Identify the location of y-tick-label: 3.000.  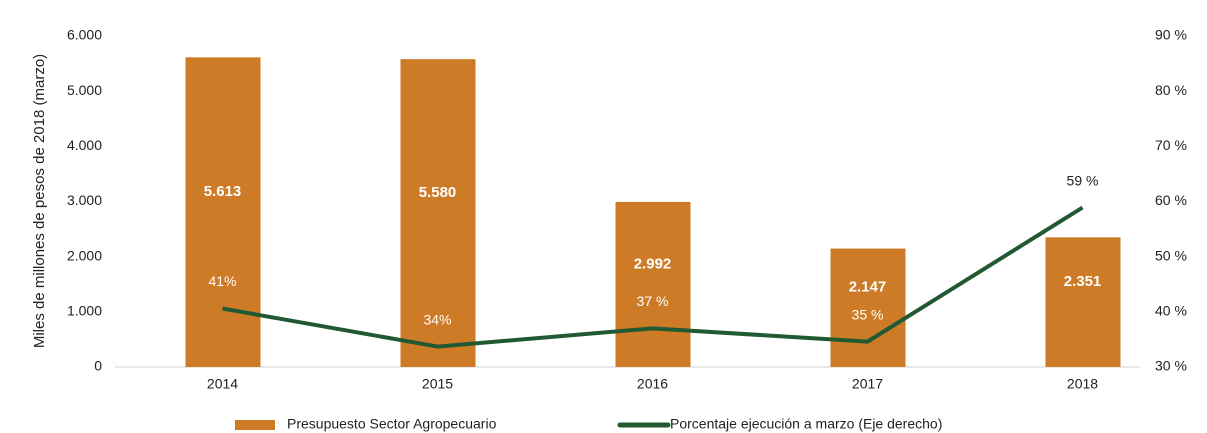
(84, 200).